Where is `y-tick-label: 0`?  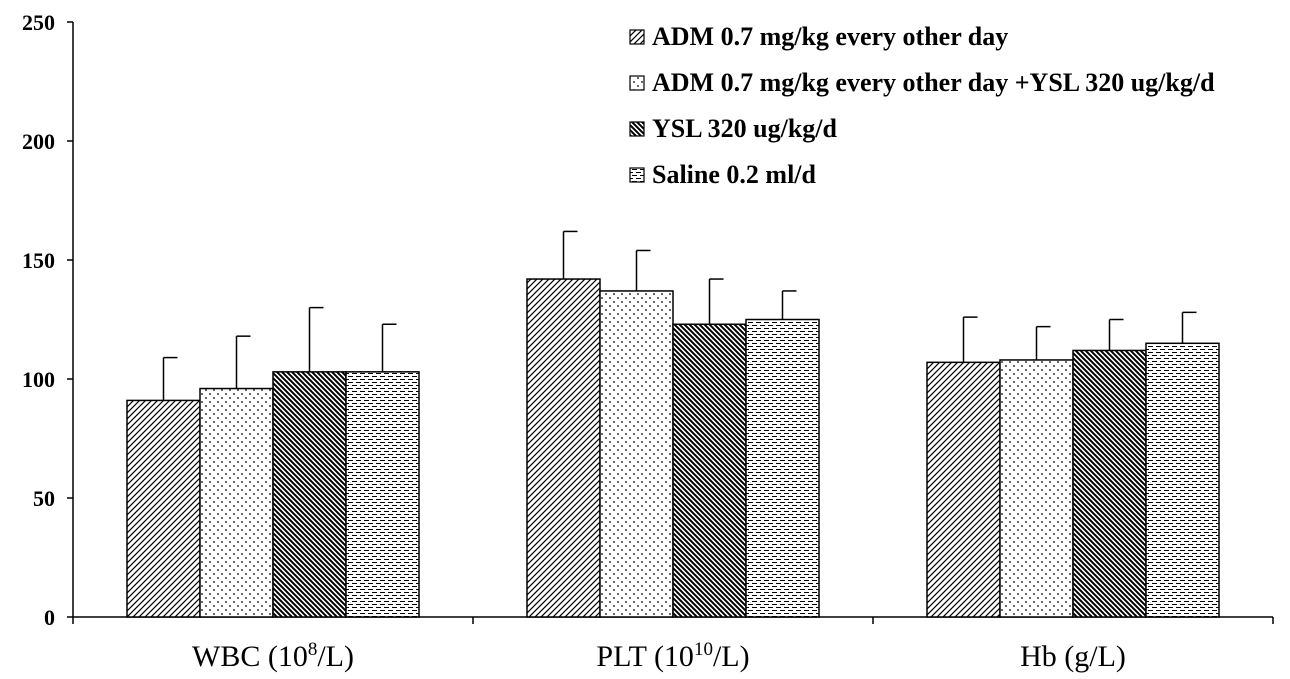 y-tick-label: 0 is located at coordinates (49, 617).